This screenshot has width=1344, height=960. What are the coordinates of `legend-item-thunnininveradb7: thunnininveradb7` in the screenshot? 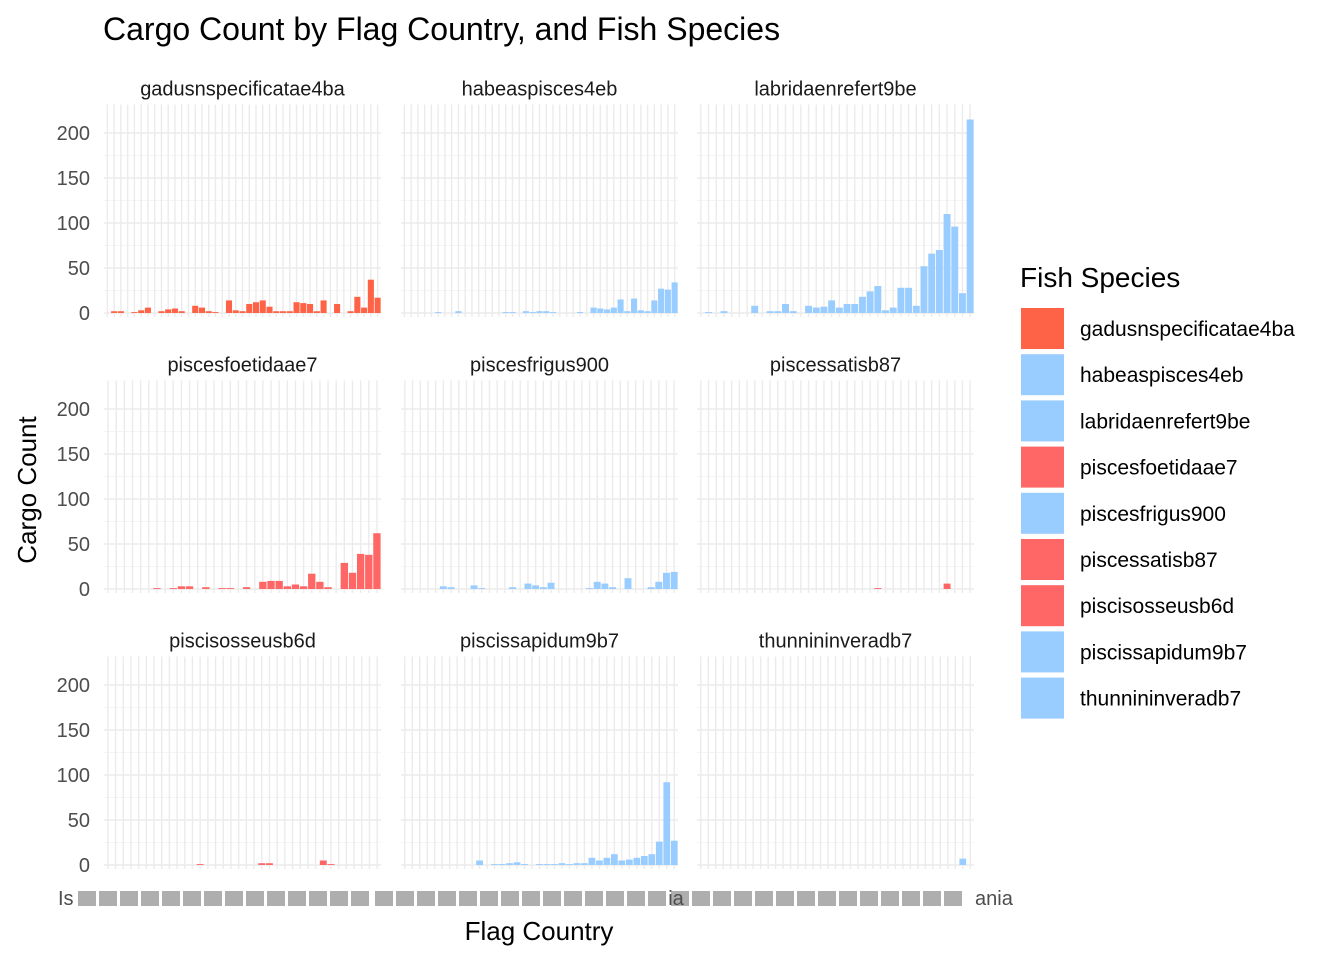 It's located at (1131, 698).